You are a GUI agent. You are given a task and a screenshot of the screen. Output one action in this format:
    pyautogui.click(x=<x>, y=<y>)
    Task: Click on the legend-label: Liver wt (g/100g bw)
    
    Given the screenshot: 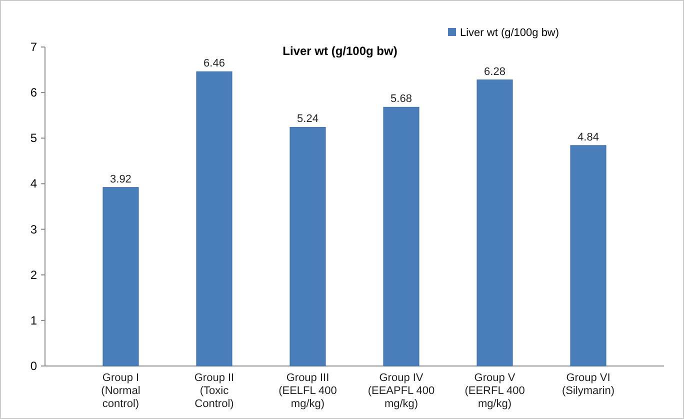 What is the action you would take?
    pyautogui.click(x=510, y=33)
    